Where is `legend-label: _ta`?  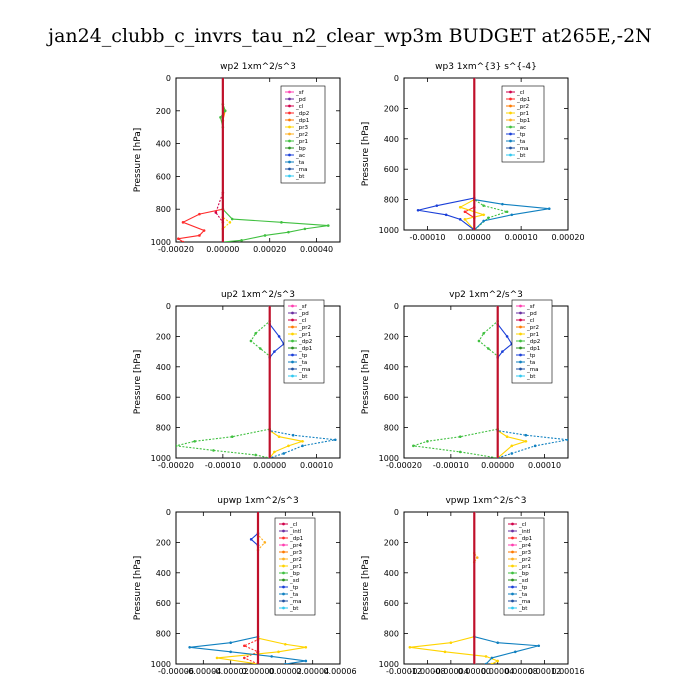 legend-label: _ta is located at coordinates (520, 142).